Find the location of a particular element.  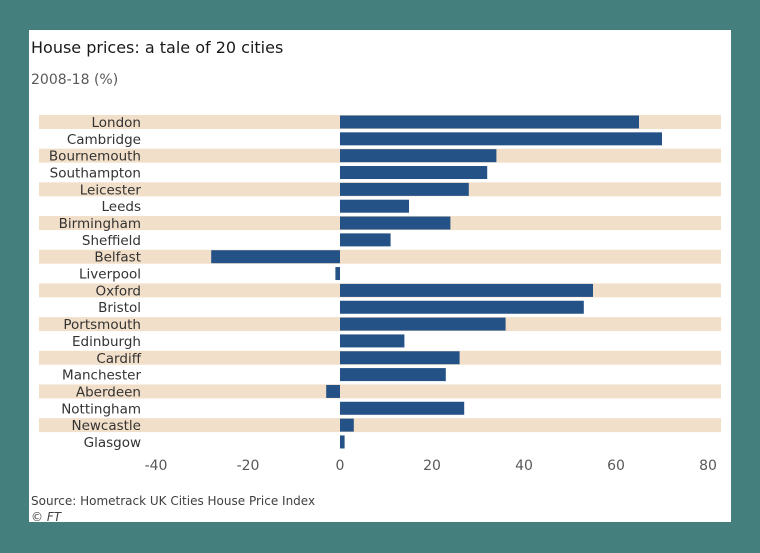

category-label: Bristol is located at coordinates (119, 308).